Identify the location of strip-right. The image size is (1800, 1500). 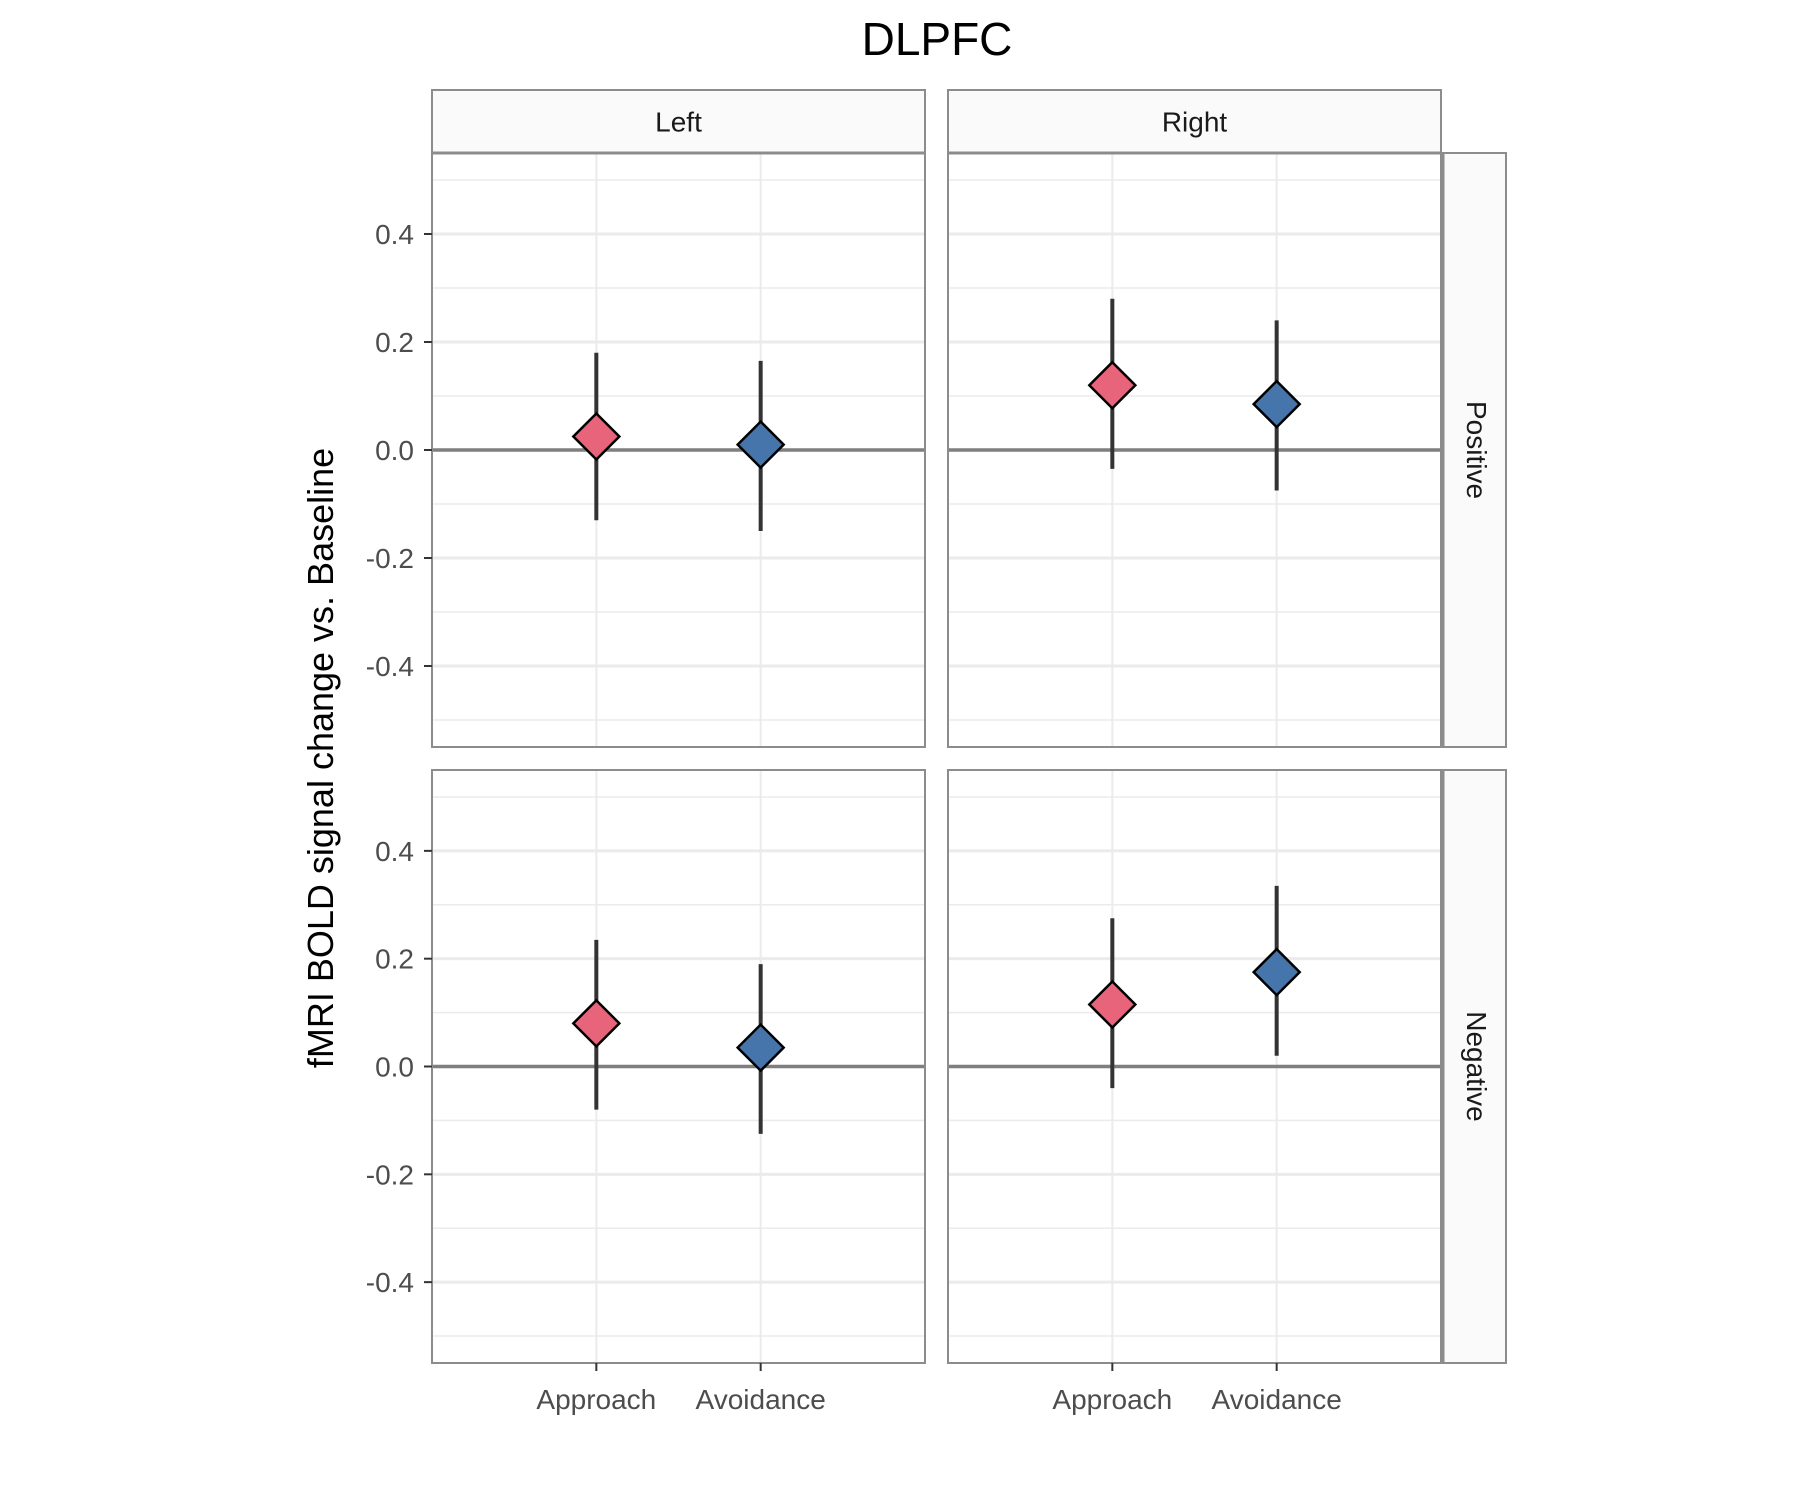
(1194, 121).